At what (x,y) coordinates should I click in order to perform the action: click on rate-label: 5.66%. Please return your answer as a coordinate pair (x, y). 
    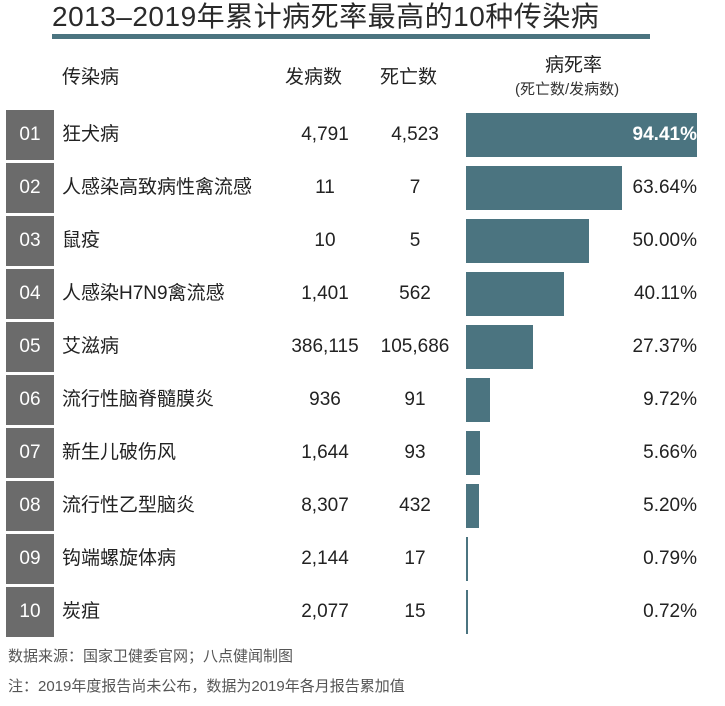
    Looking at the image, I should click on (670, 452).